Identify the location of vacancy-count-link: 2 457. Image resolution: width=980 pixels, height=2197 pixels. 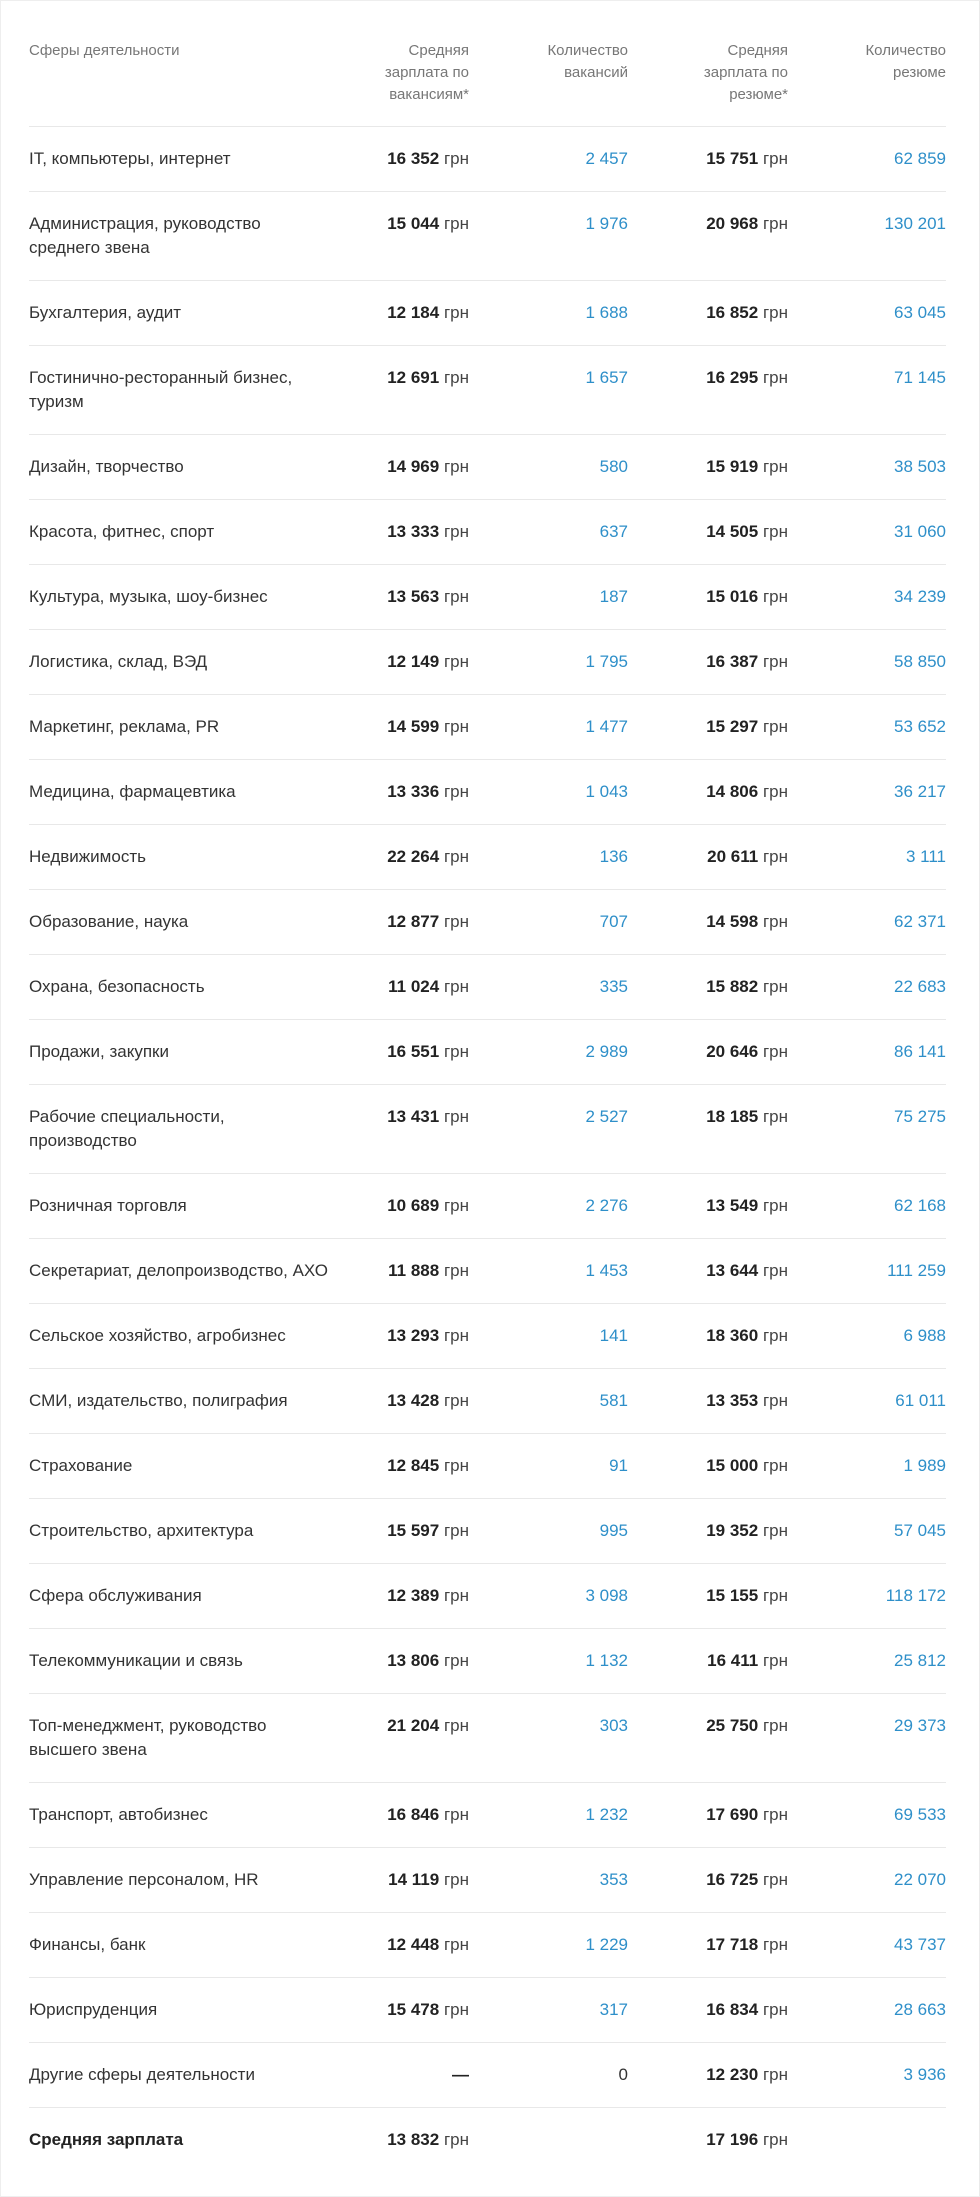
(548, 159).